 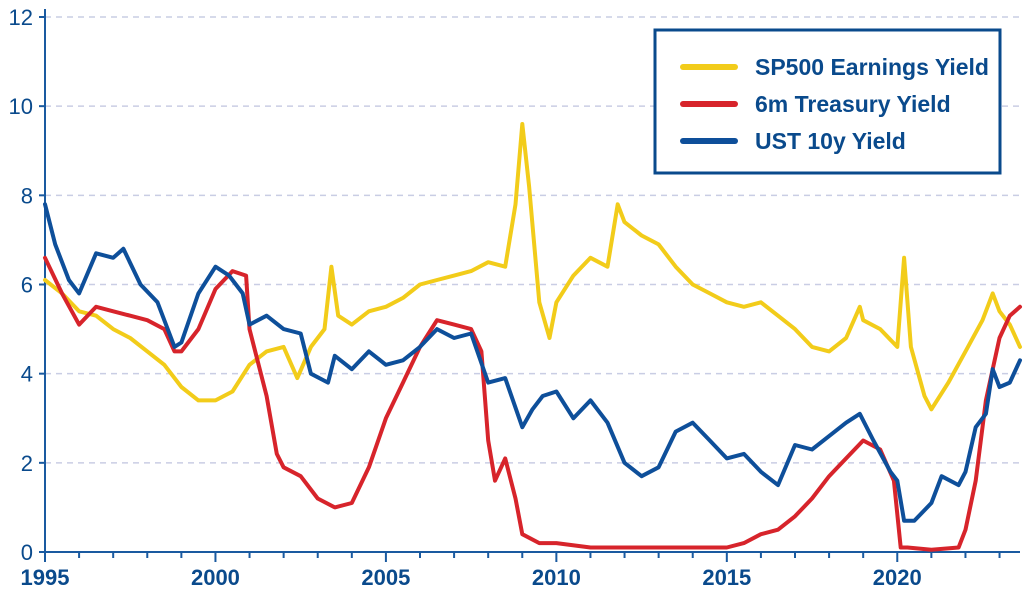 I want to click on legend-label: 6m Treasury Yield, so click(x=853, y=104).